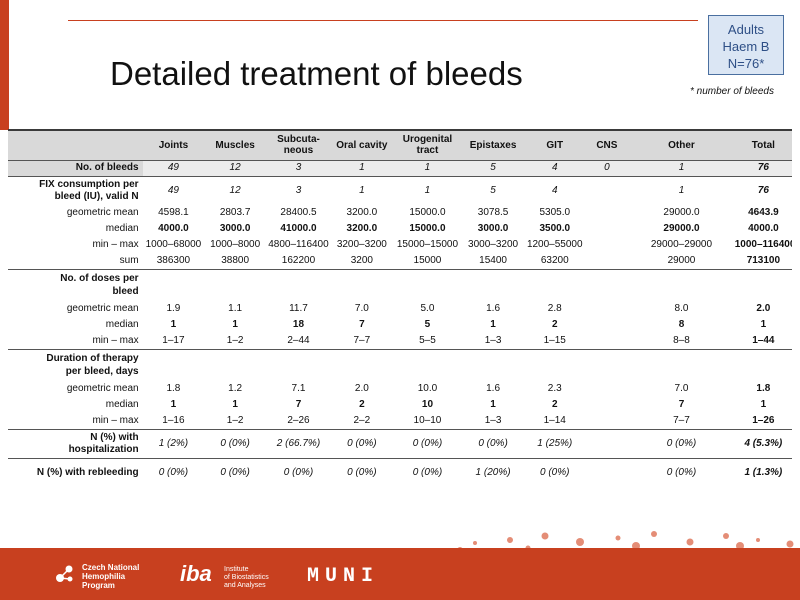 This screenshot has height=600, width=800. Describe the element at coordinates (763, 472) in the screenshot. I see `table-cell: 1 (1.3%)` at that location.